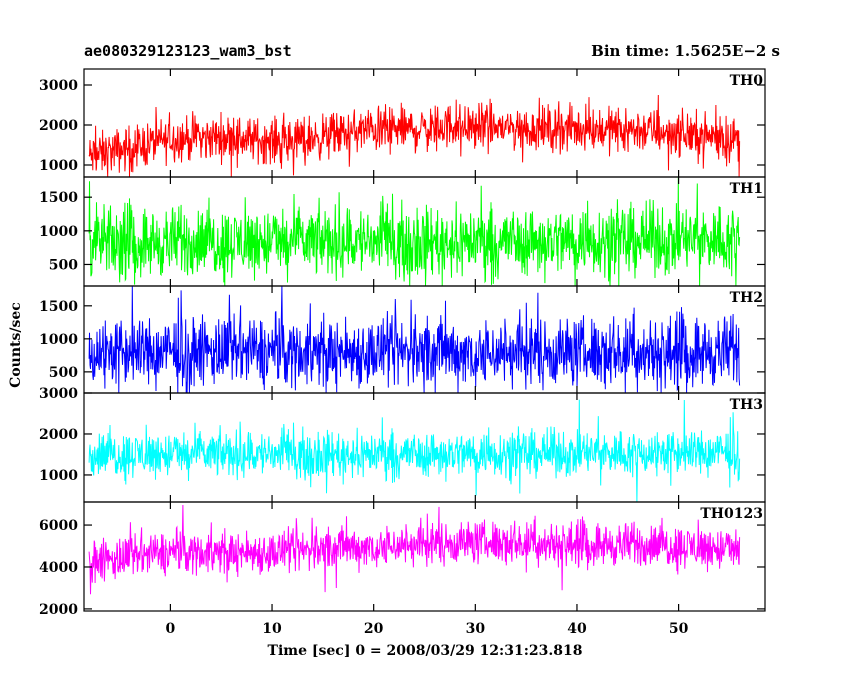 The height and width of the screenshot is (680, 850). What do you see at coordinates (16, 345) in the screenshot?
I see `y-axis-label: Counts/sec` at bounding box center [16, 345].